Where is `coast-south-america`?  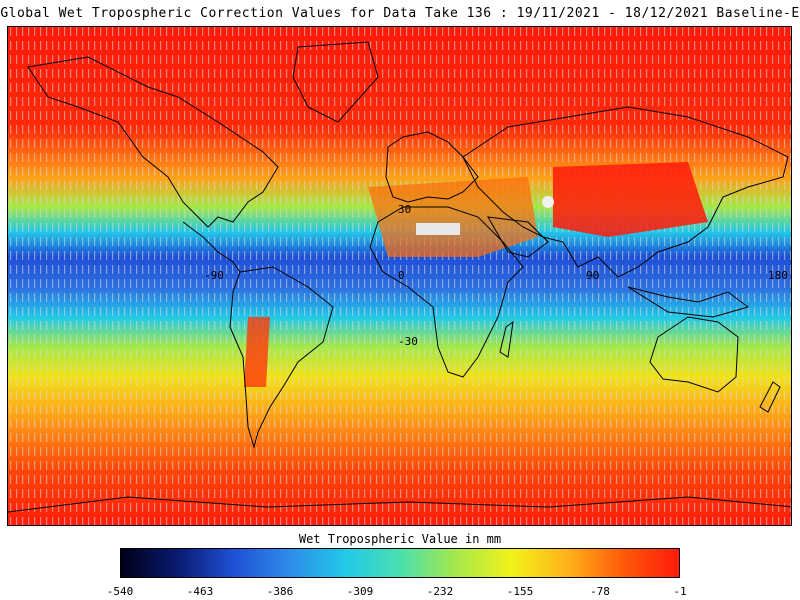 coast-south-america is located at coordinates (281, 357).